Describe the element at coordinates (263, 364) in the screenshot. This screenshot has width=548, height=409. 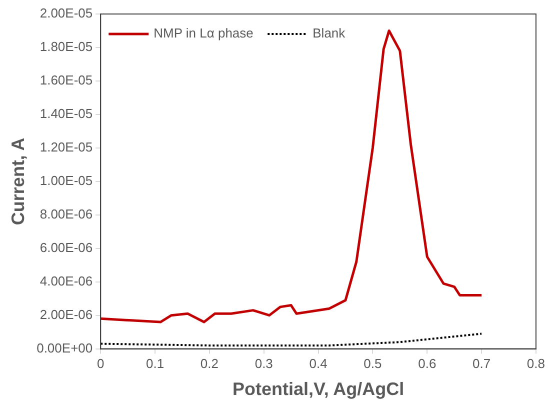
I see `x-tick-label: 0.3` at that location.